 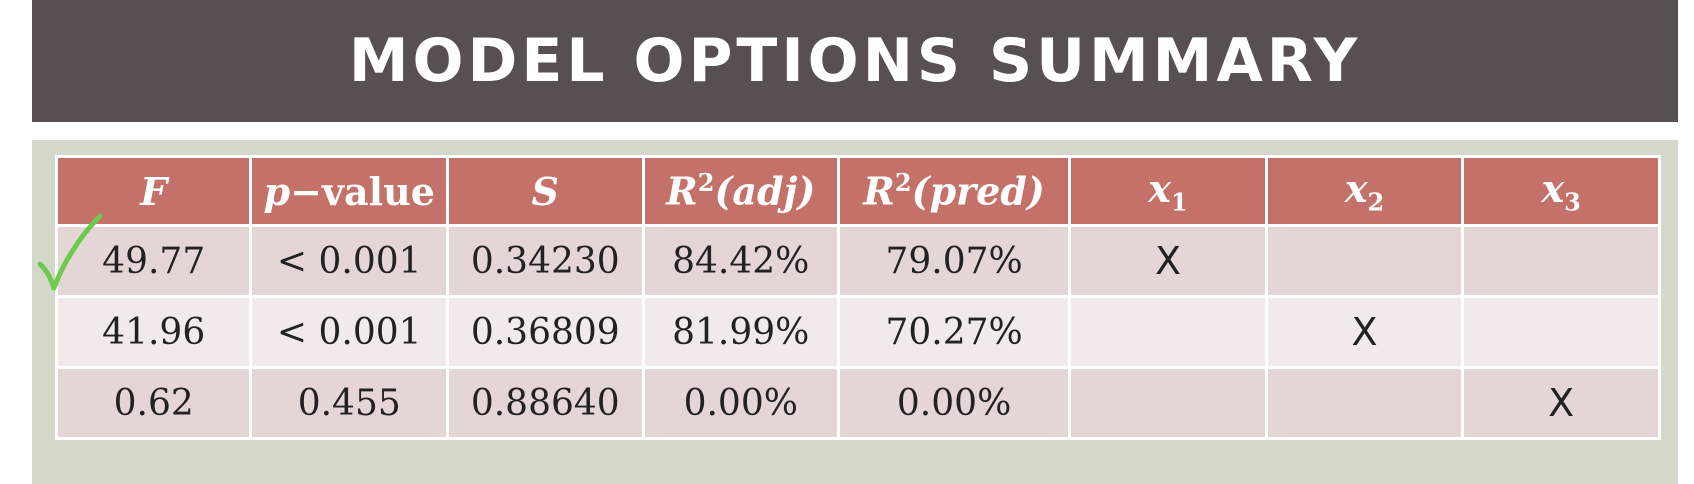 I want to click on header-s-label: S, so click(x=545, y=191).